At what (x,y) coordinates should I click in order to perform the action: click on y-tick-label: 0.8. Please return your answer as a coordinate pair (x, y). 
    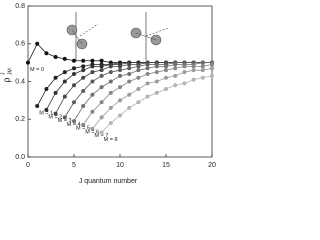
    Looking at the image, I should click on (20, 6).